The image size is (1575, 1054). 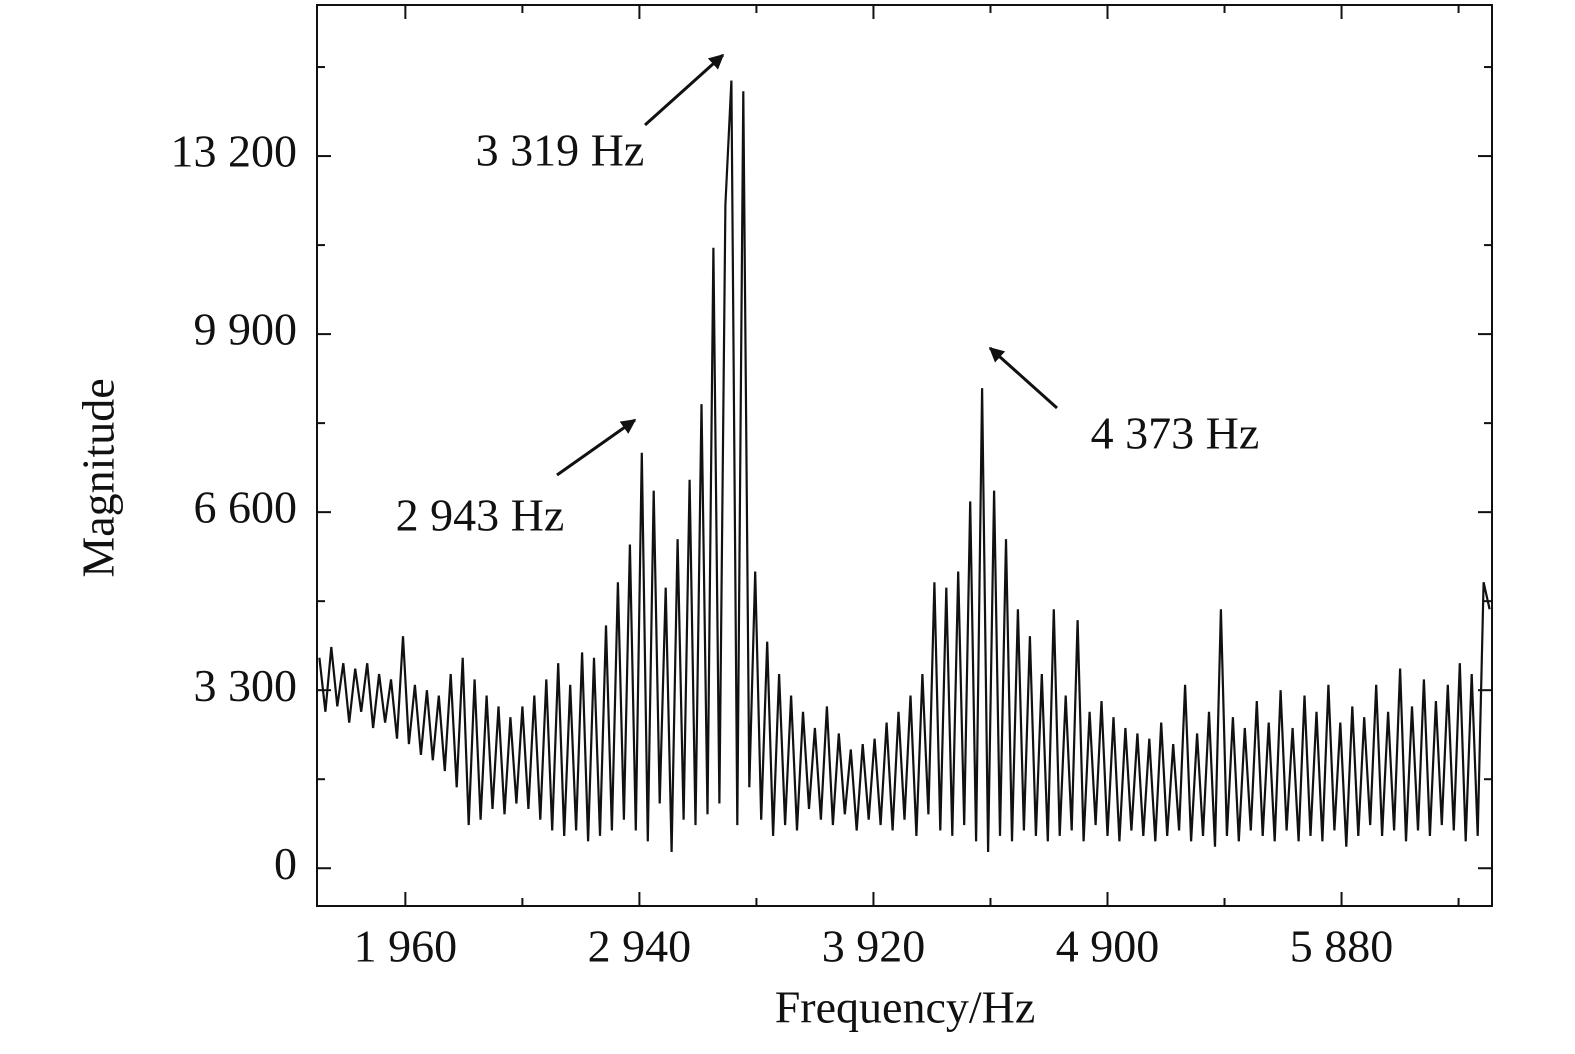 What do you see at coordinates (1108, 946) in the screenshot?
I see `x-tick-label: 4 900` at bounding box center [1108, 946].